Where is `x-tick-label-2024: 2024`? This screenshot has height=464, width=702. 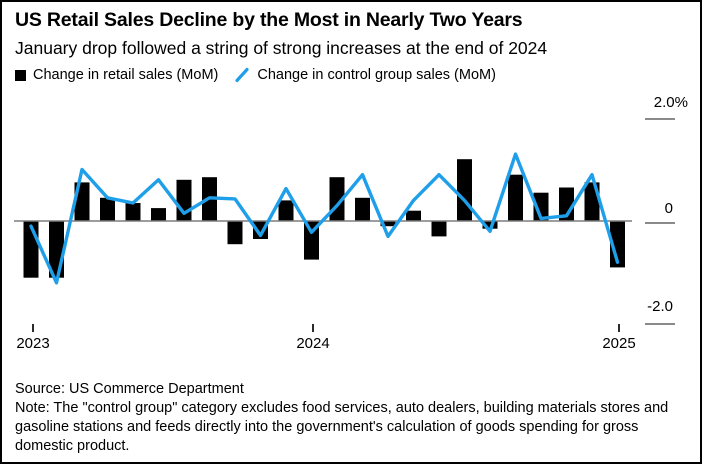 x-tick-label-2024: 2024 is located at coordinates (313, 343).